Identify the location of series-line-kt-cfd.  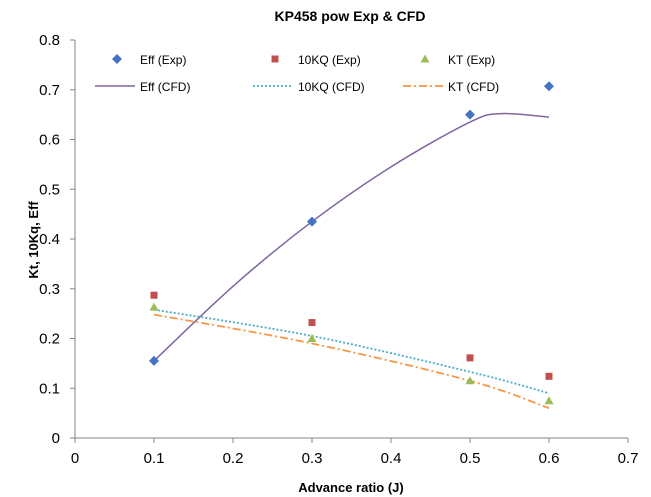
(351, 361).